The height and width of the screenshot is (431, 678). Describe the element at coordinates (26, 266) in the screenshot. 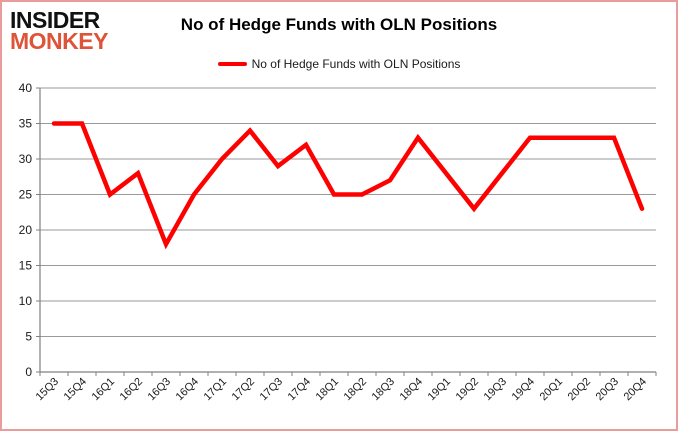

I see `y-axis-label: 15` at that location.